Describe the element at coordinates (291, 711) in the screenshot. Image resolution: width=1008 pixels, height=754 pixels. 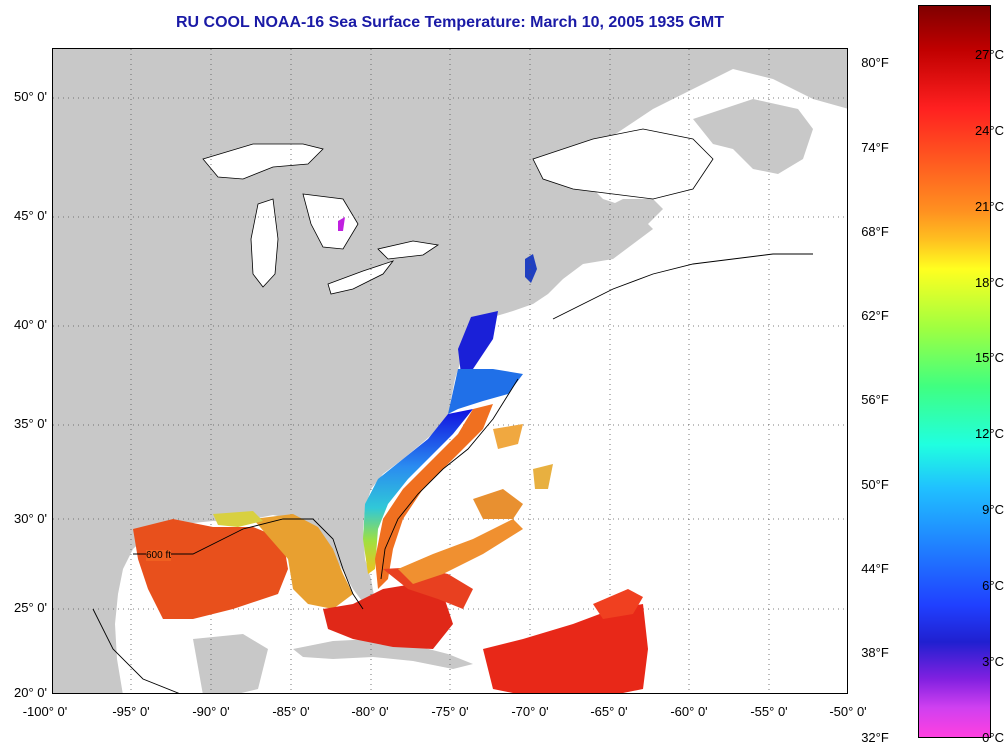
I see `lon-label-m85: -85° 0'` at that location.